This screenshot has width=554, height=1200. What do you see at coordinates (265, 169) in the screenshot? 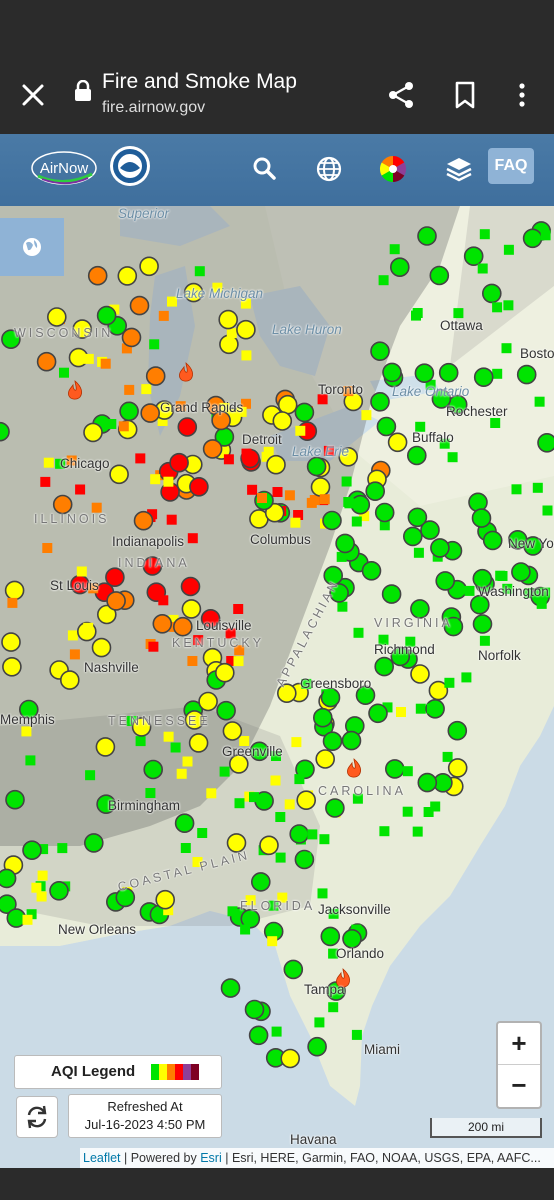
I see `search-icon` at bounding box center [265, 169].